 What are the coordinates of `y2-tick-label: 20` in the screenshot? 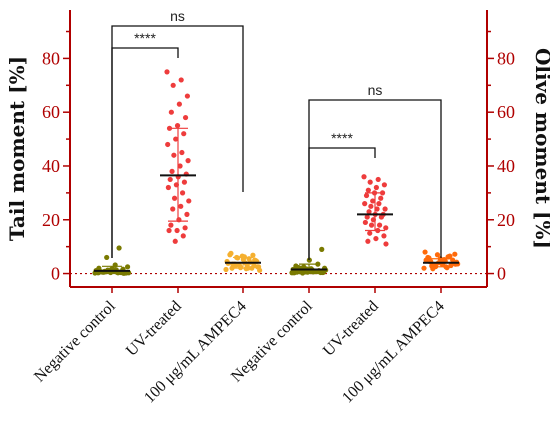 It's located at (506, 220).